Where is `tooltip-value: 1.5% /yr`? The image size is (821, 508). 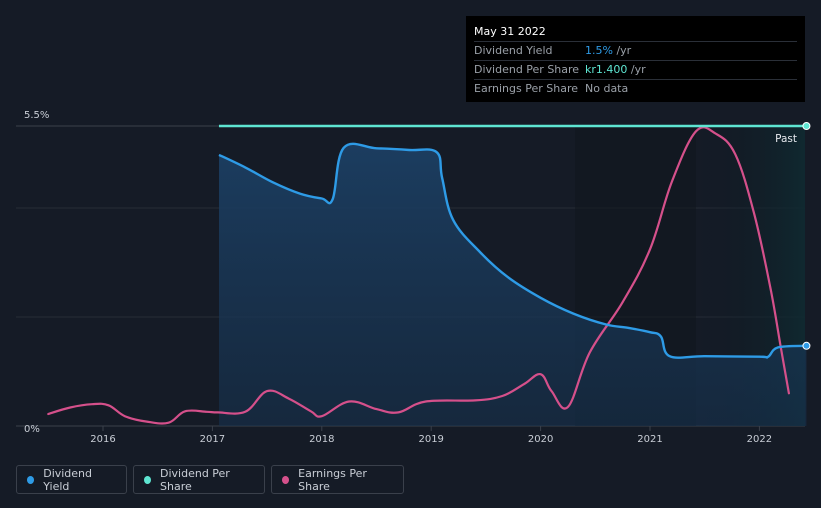 tooltip-value: 1.5% /yr is located at coordinates (608, 51).